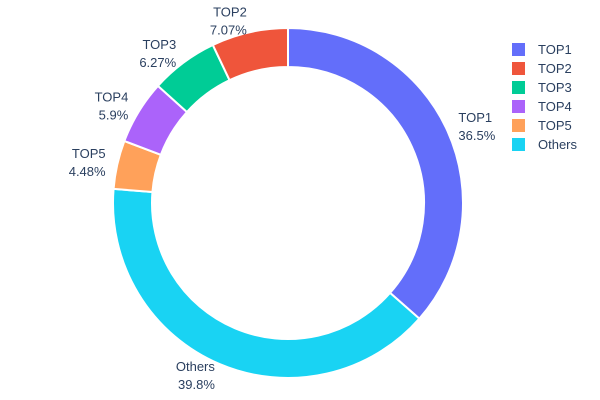  I want to click on legend-swatch-top2, so click(518, 68).